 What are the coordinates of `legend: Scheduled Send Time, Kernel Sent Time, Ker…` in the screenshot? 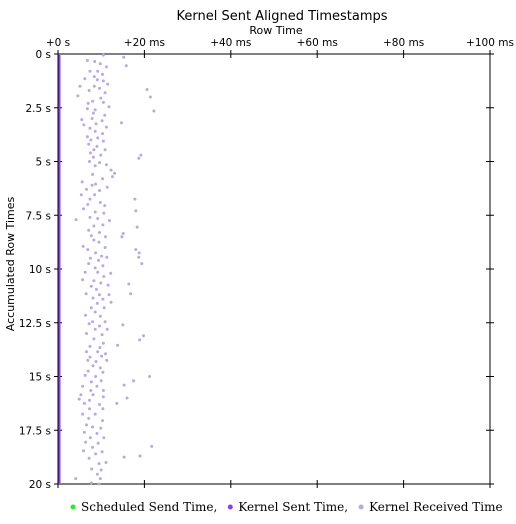 It's located at (286, 507).